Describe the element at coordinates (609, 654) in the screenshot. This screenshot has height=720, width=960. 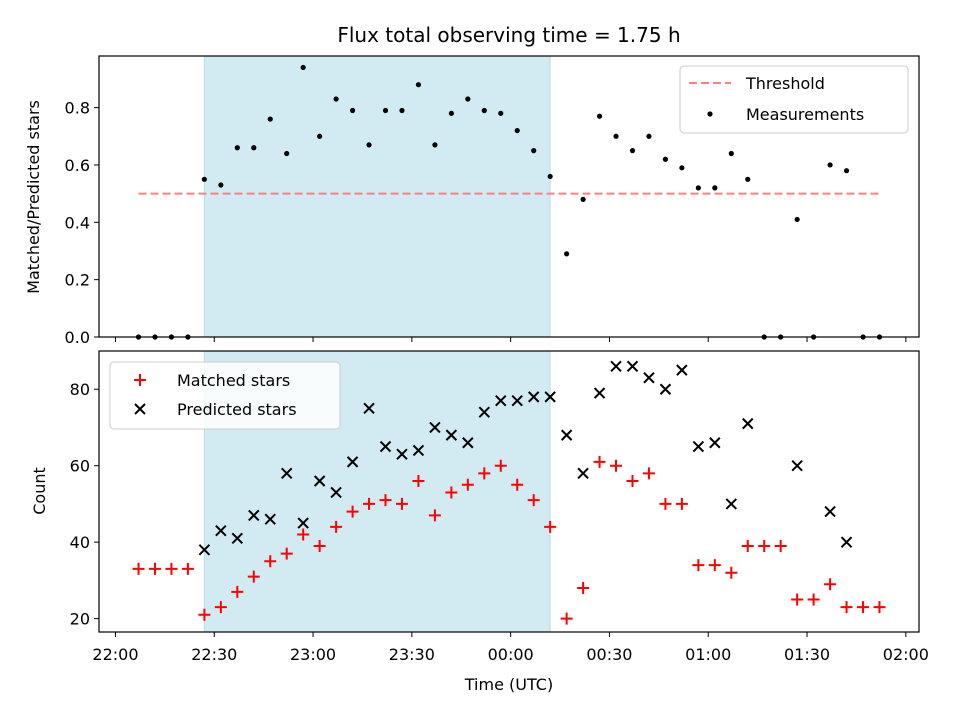
I see `x-tick-label: 00:30` at that location.